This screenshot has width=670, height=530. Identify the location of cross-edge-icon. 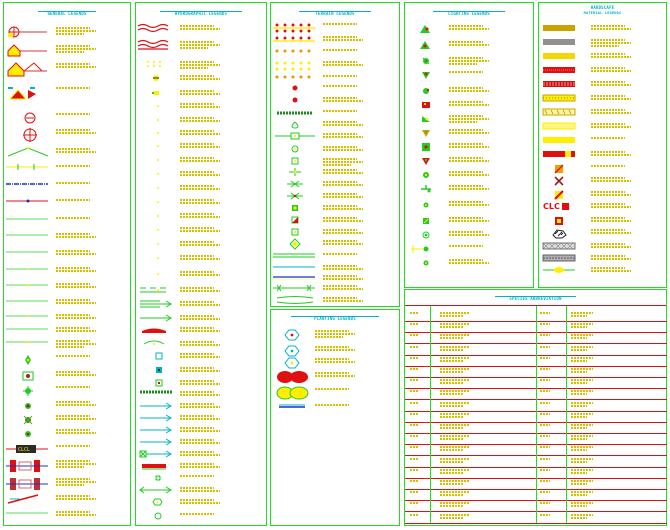
(294, 289).